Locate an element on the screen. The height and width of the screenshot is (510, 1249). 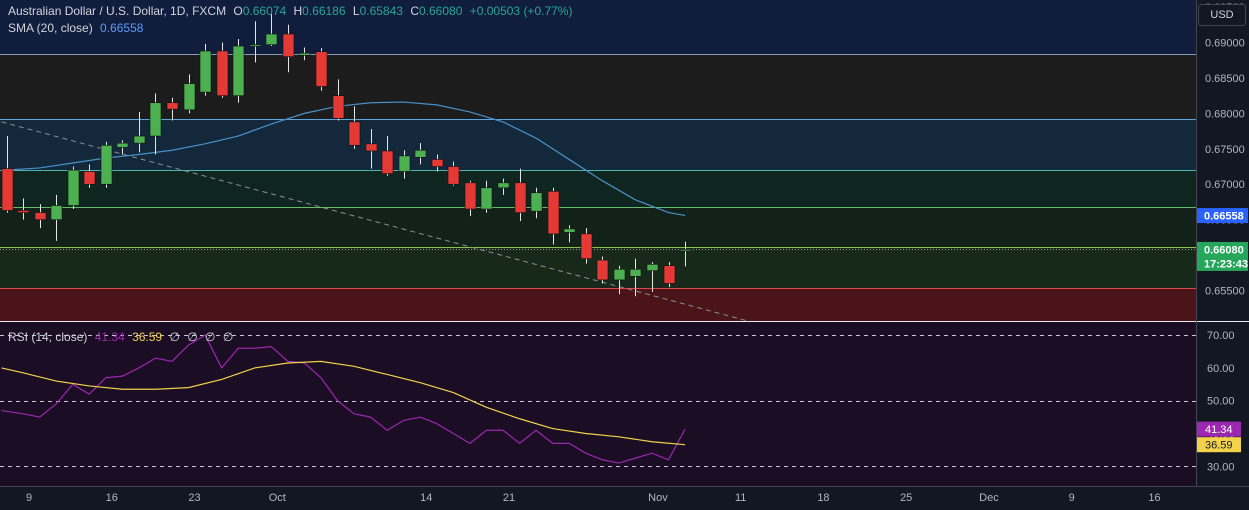
rsi-line is located at coordinates (343, 399).